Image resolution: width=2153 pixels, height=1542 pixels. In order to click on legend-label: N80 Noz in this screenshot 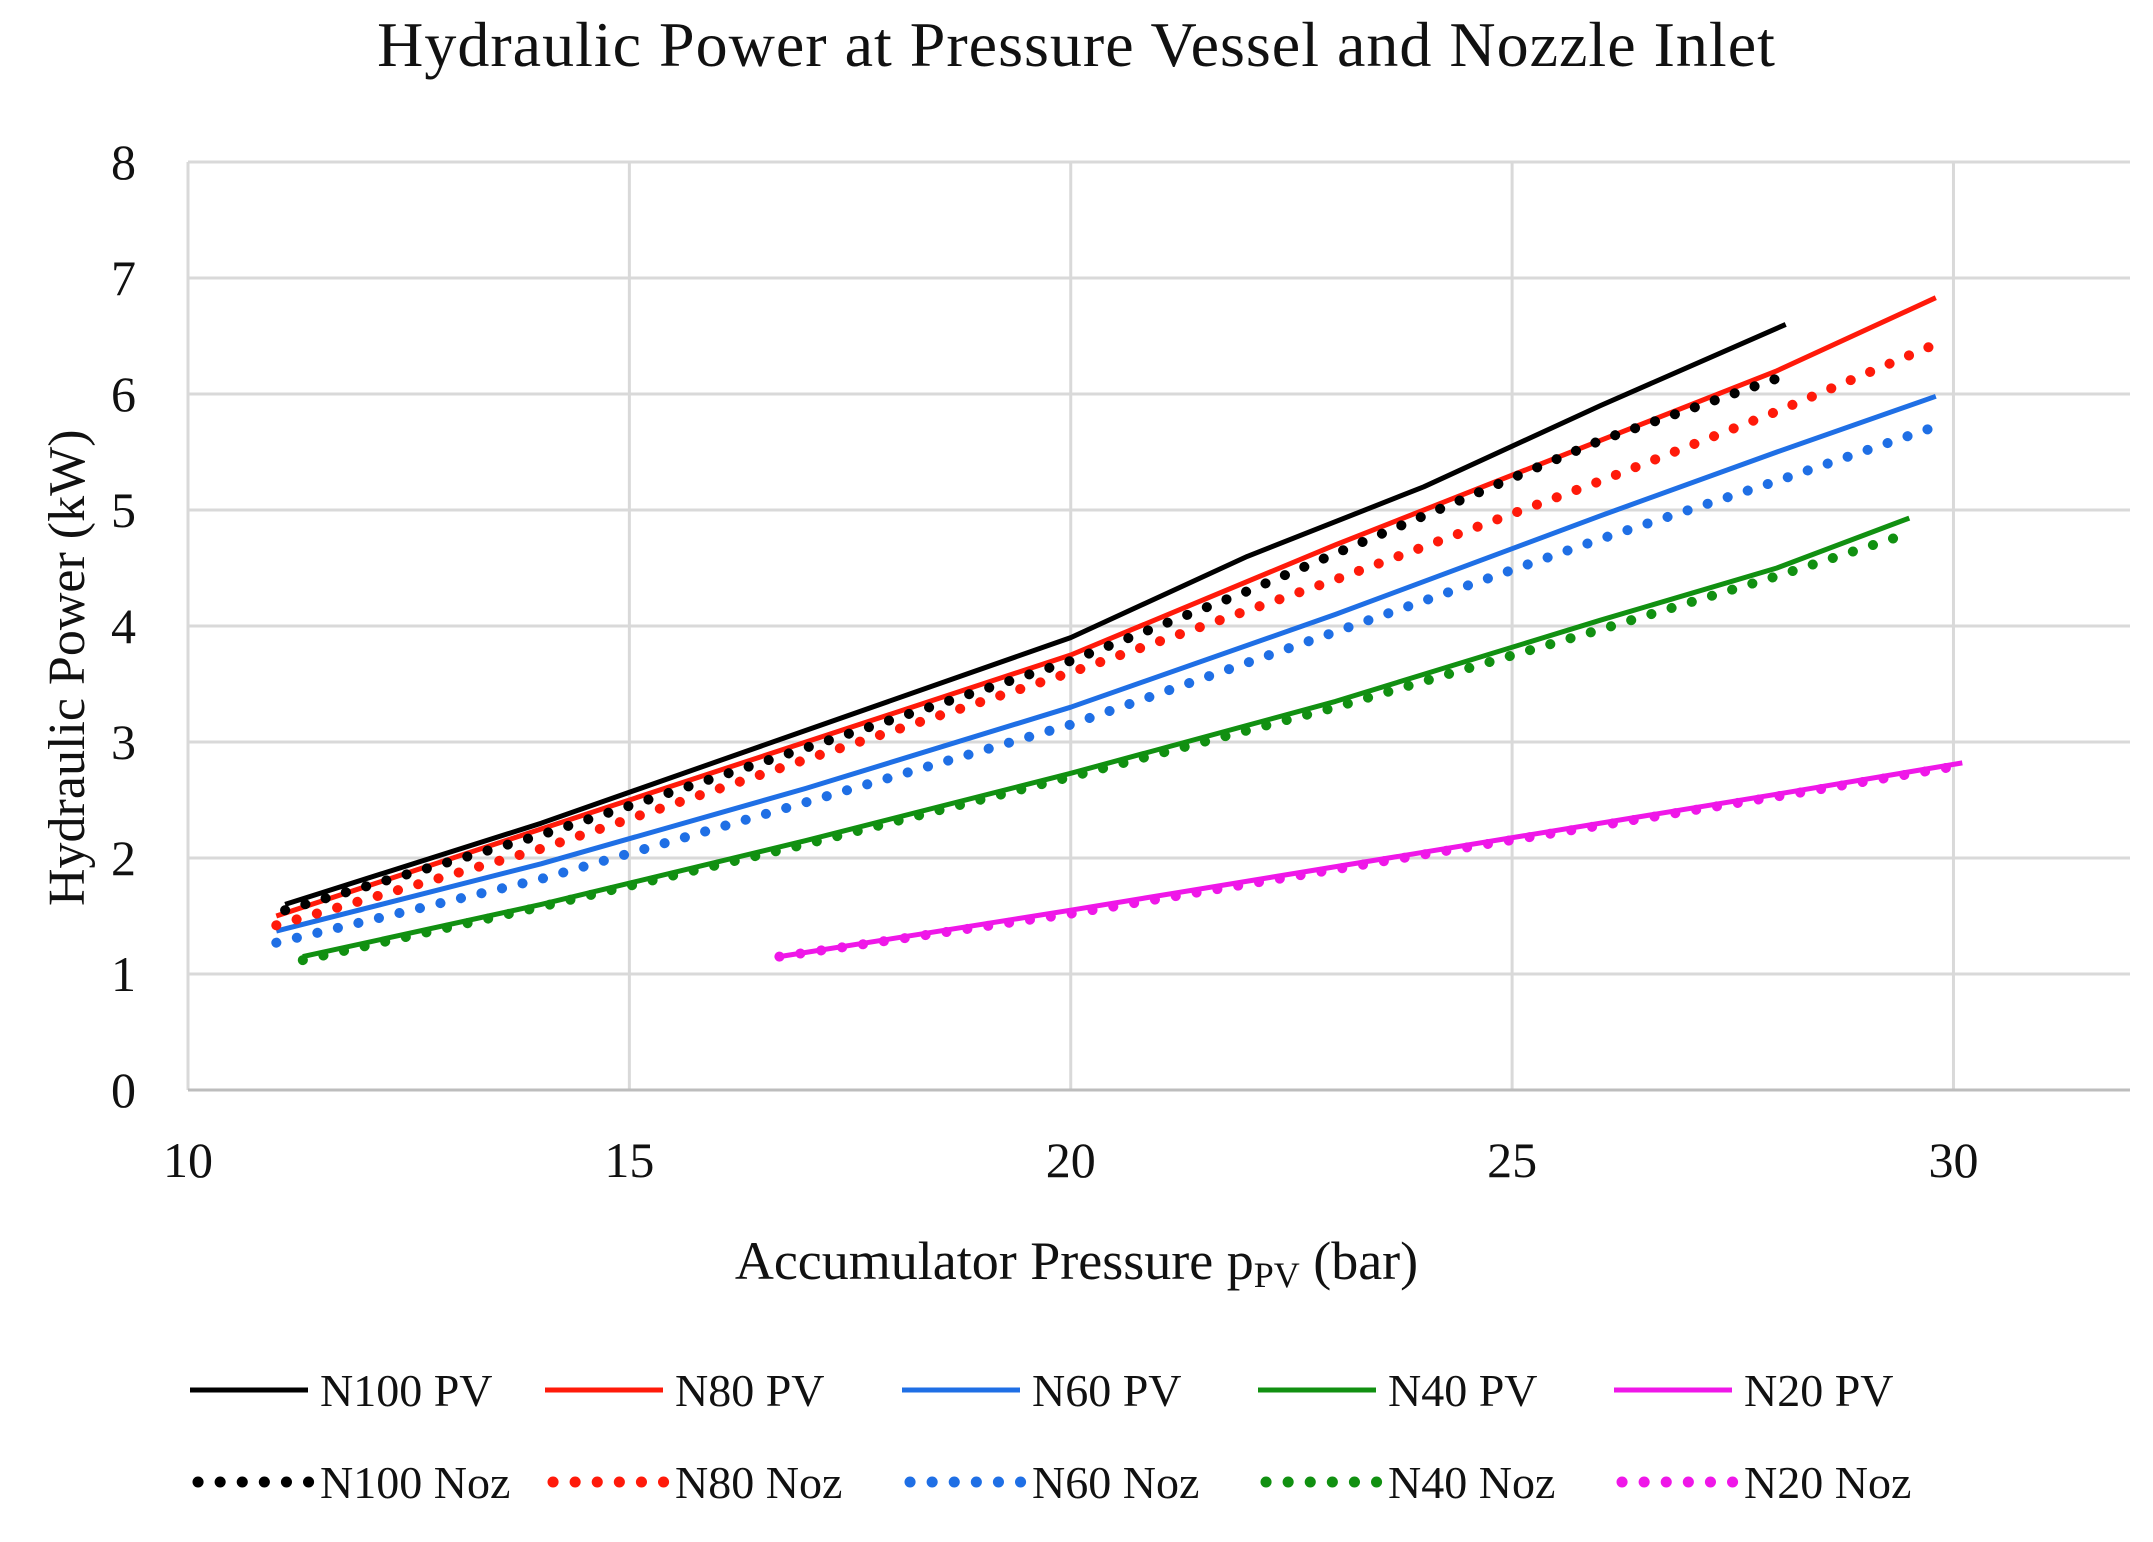, I will do `click(759, 1482)`.